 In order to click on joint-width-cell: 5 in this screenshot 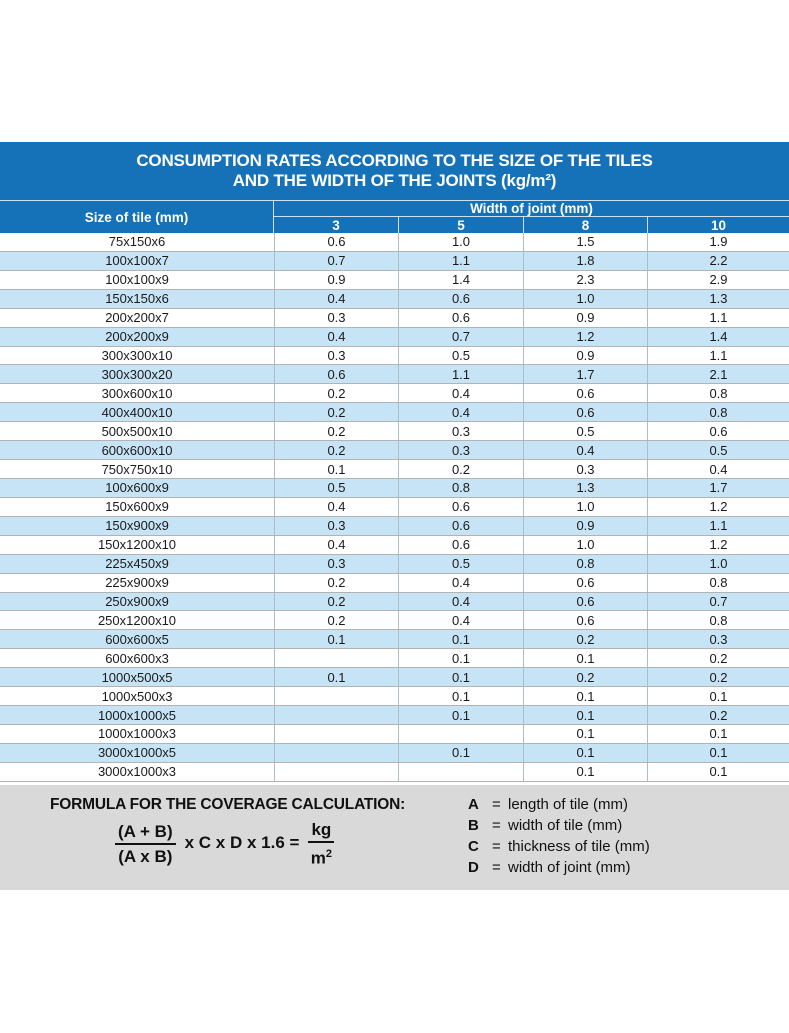, I will do `click(460, 225)`.